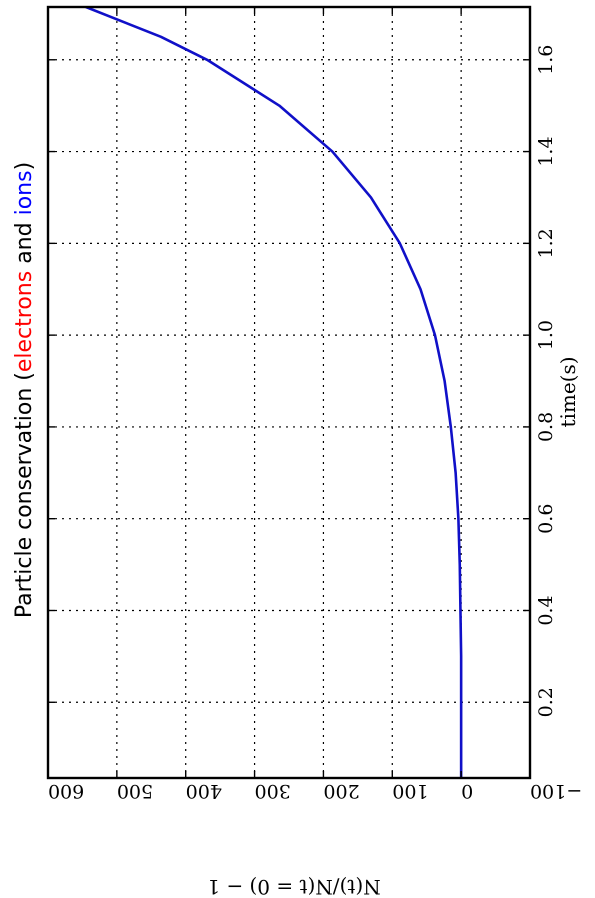  Describe the element at coordinates (546, 335) in the screenshot. I see `x-tick-label: 1.0` at that location.